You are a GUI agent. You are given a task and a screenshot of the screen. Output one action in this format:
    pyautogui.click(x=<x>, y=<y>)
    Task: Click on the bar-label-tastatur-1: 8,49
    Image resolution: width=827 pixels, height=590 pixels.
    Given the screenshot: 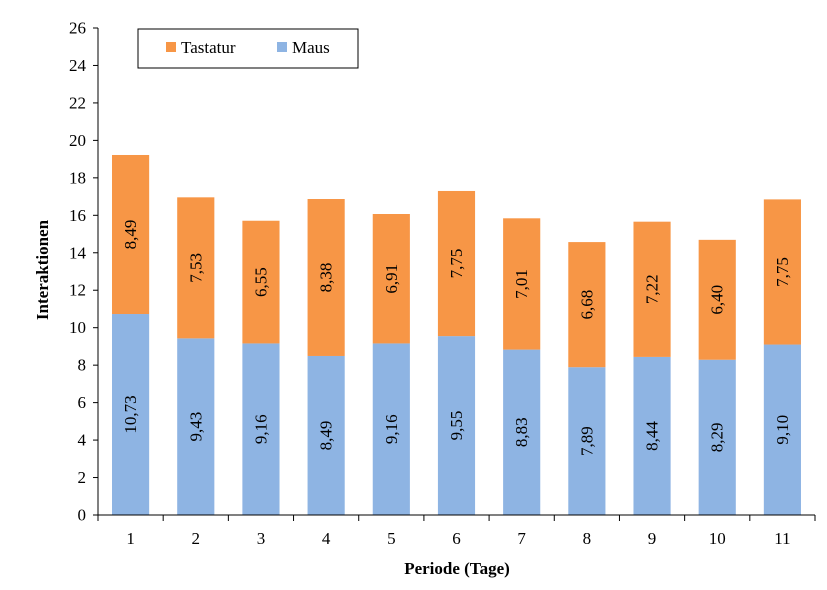 What is the action you would take?
    pyautogui.click(x=130, y=235)
    